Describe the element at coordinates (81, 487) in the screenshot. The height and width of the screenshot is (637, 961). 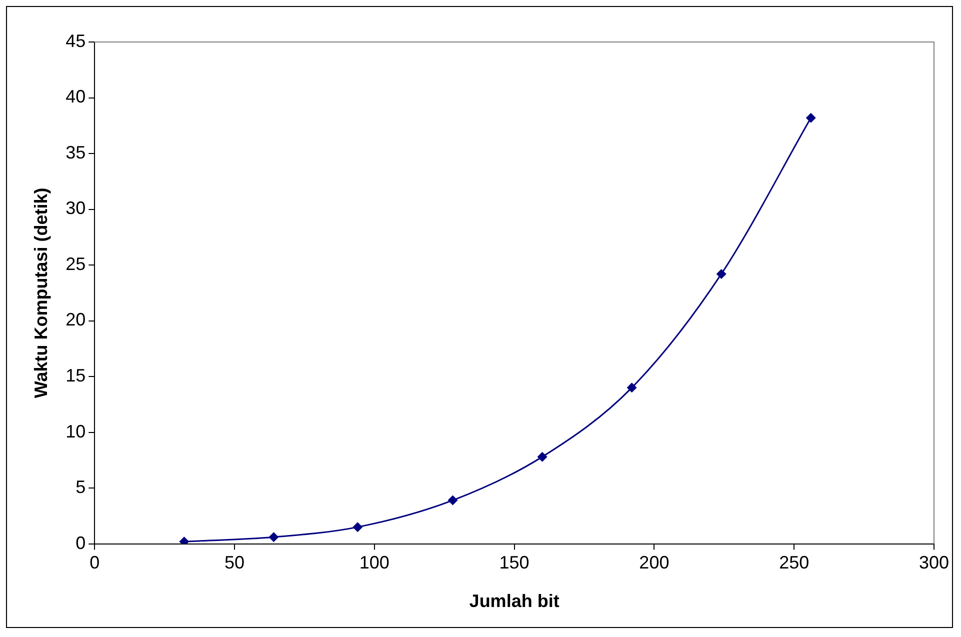
I see `y-tick-label: 5` at that location.